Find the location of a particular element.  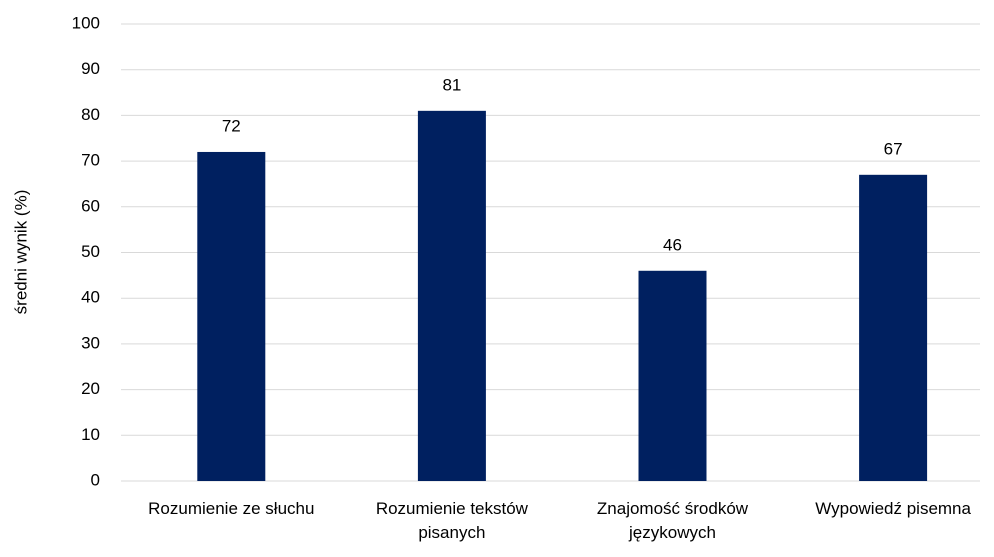

y-tick-label: 60 is located at coordinates (90, 205).